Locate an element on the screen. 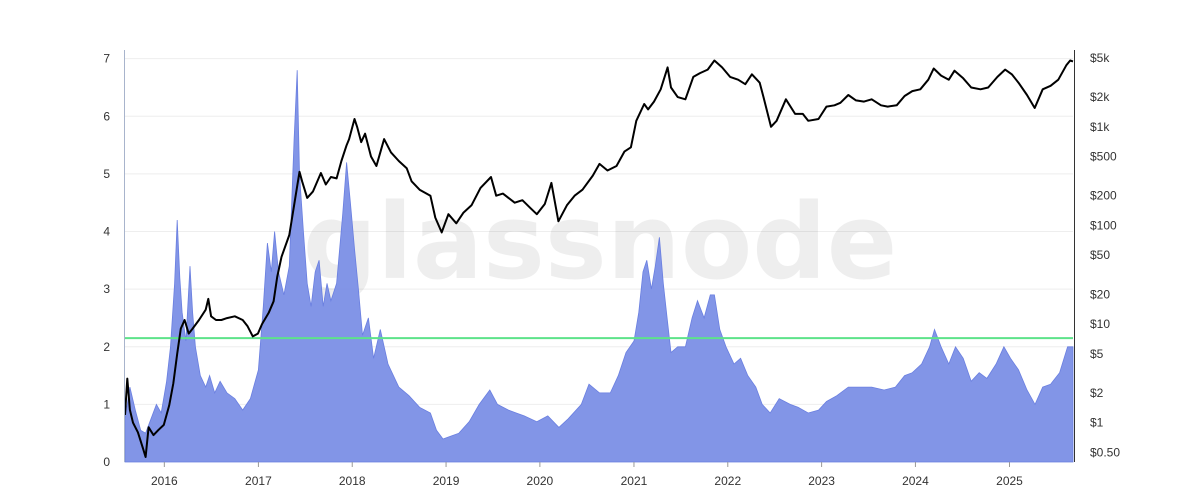  y-right-tick-label: $20 is located at coordinates (1100, 294).